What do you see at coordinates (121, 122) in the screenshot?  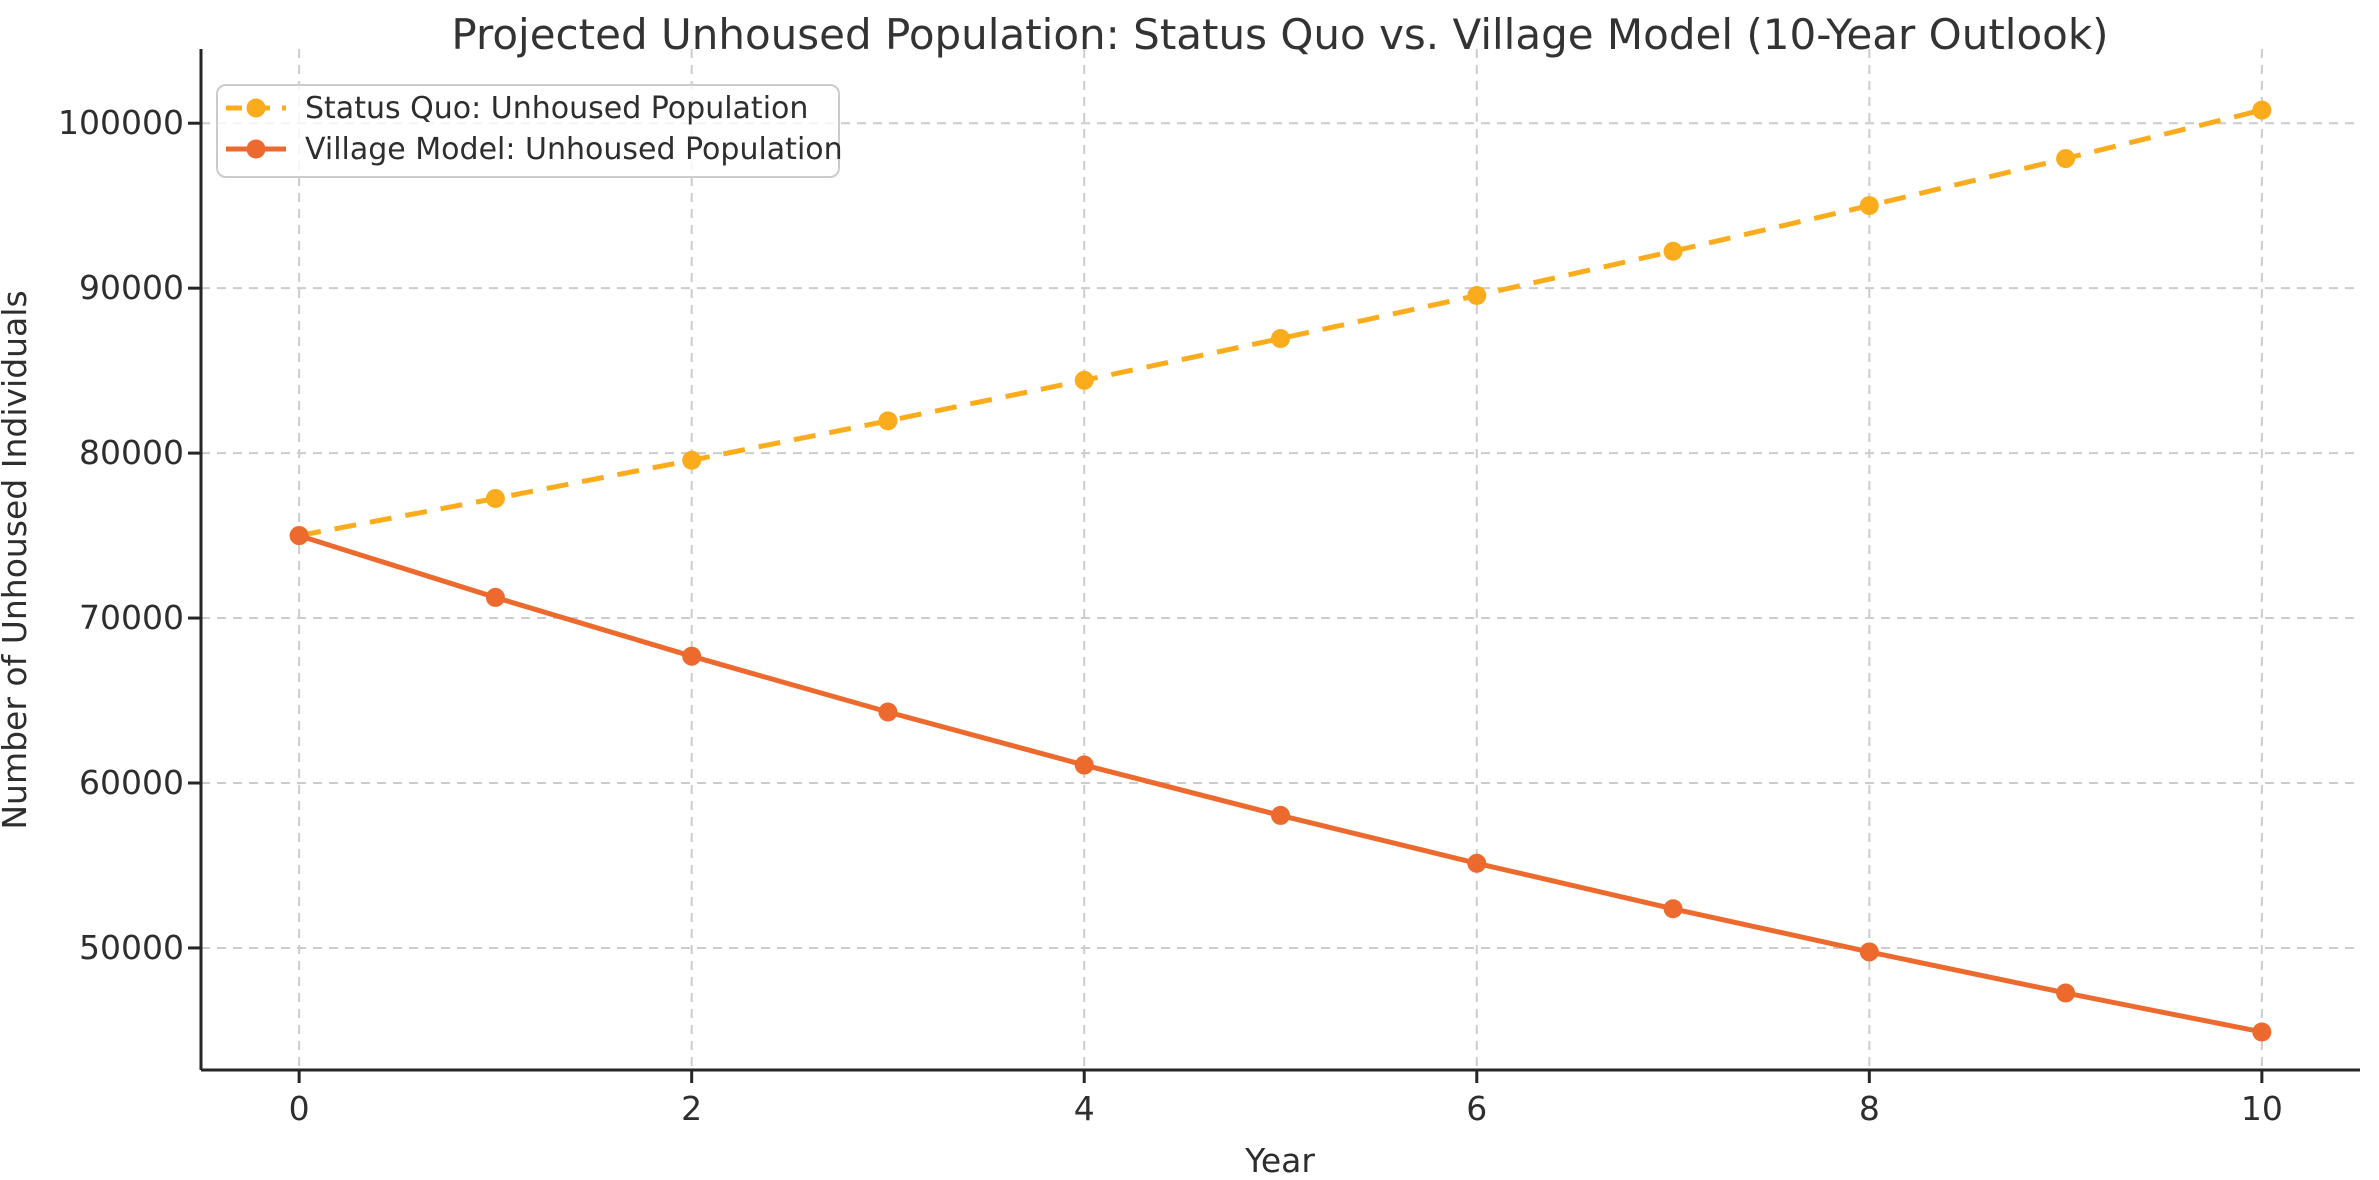 I see `y-tick-label: 100000` at bounding box center [121, 122].